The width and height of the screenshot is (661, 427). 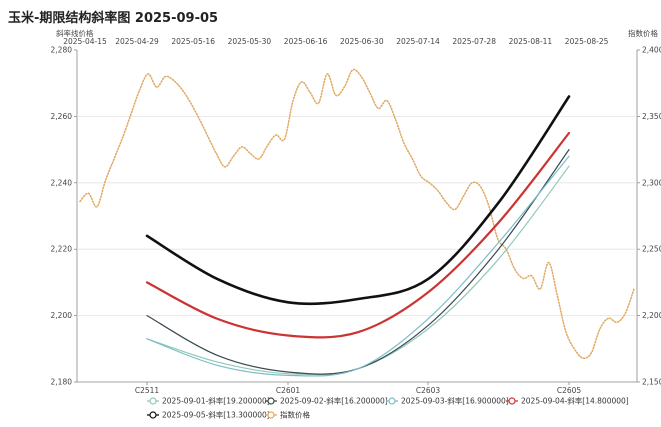 What do you see at coordinates (651, 182) in the screenshot?
I see `y-right-tick-label: 2,300` at bounding box center [651, 182].